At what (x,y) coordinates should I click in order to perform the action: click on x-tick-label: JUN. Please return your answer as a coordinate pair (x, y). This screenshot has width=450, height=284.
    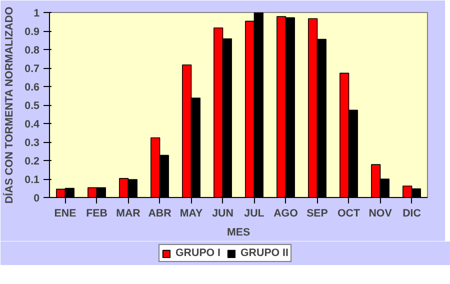
    Looking at the image, I should click on (223, 214).